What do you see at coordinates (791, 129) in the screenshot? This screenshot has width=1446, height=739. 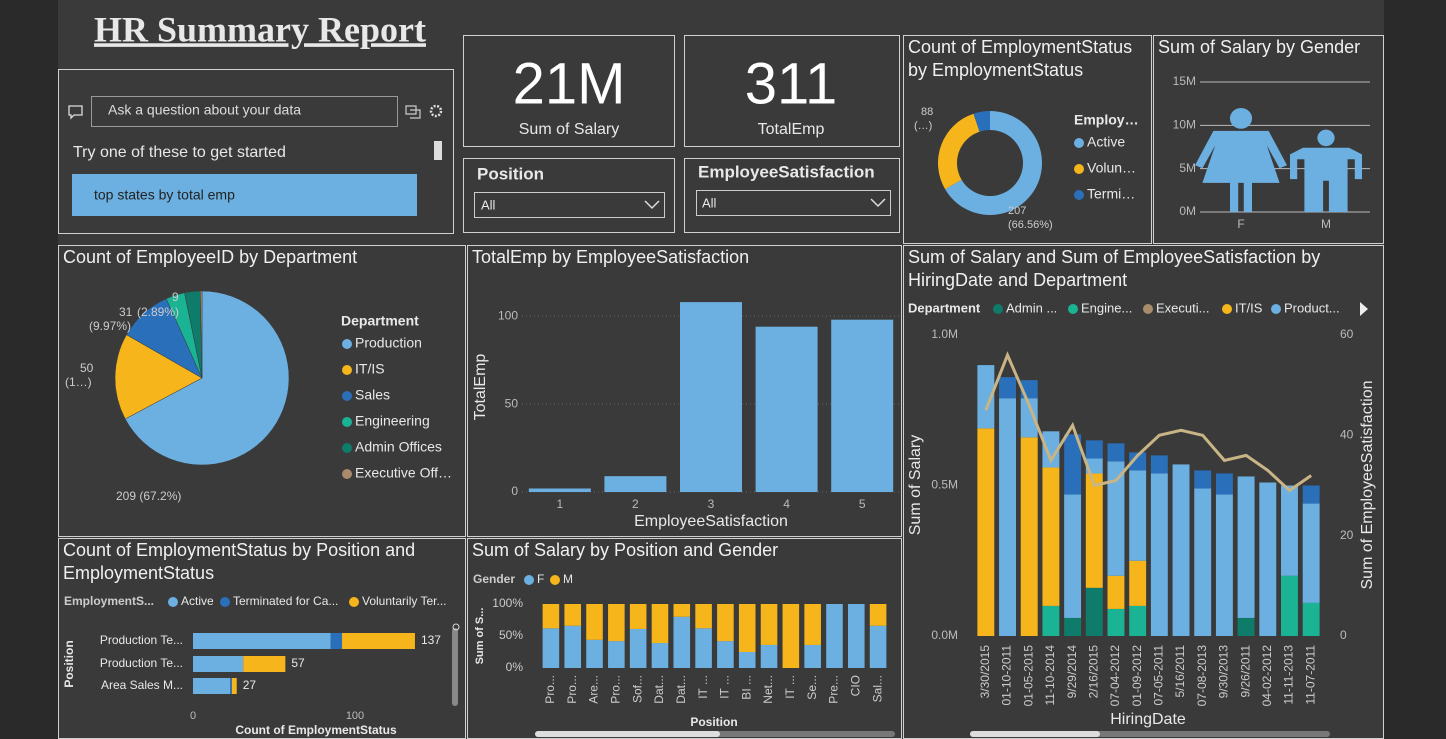 I see `card-label: TotalEmp` at bounding box center [791, 129].